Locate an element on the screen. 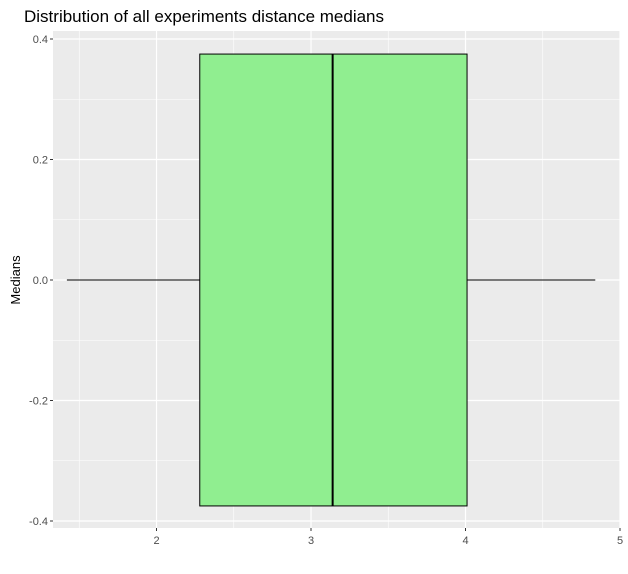  y-axis-label: Medians is located at coordinates (15, 280).